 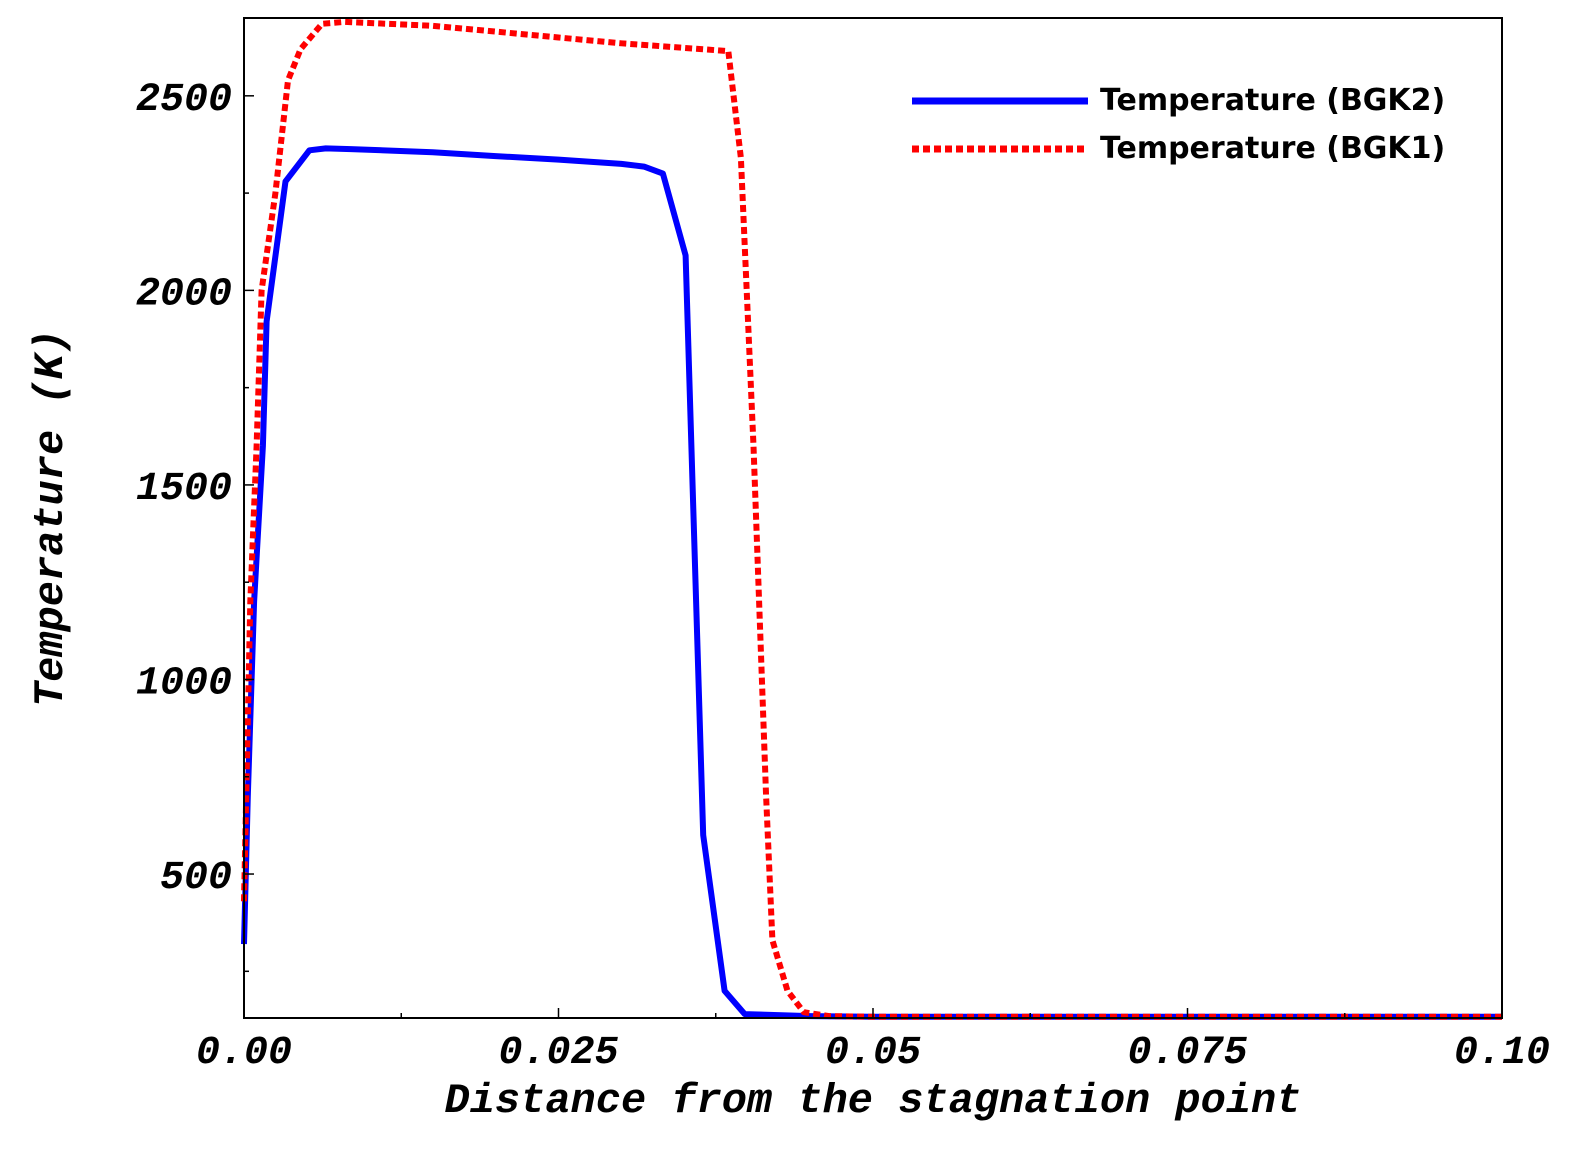 I want to click on x-tick-label-2: 0.05, so click(x=873, y=1053).